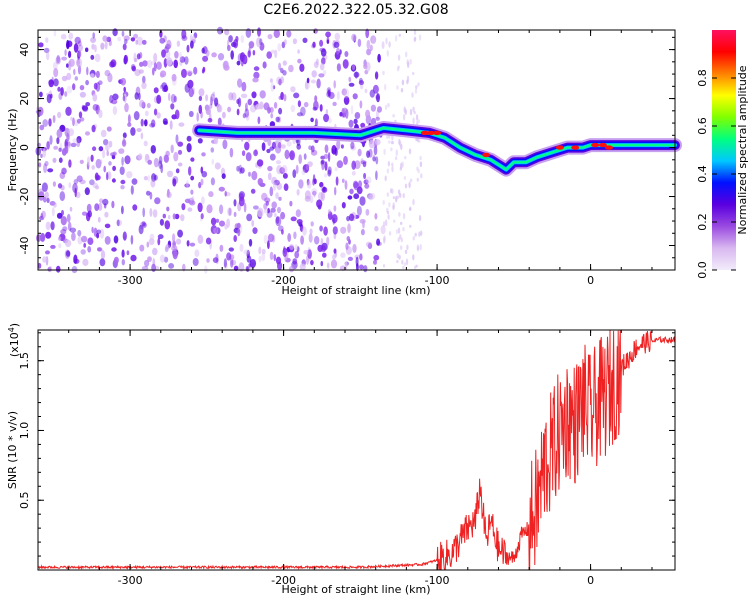 This screenshot has height=600, width=750. I want to click on snr-y-axis-label: SNR (10 * v/v), so click(12, 450).